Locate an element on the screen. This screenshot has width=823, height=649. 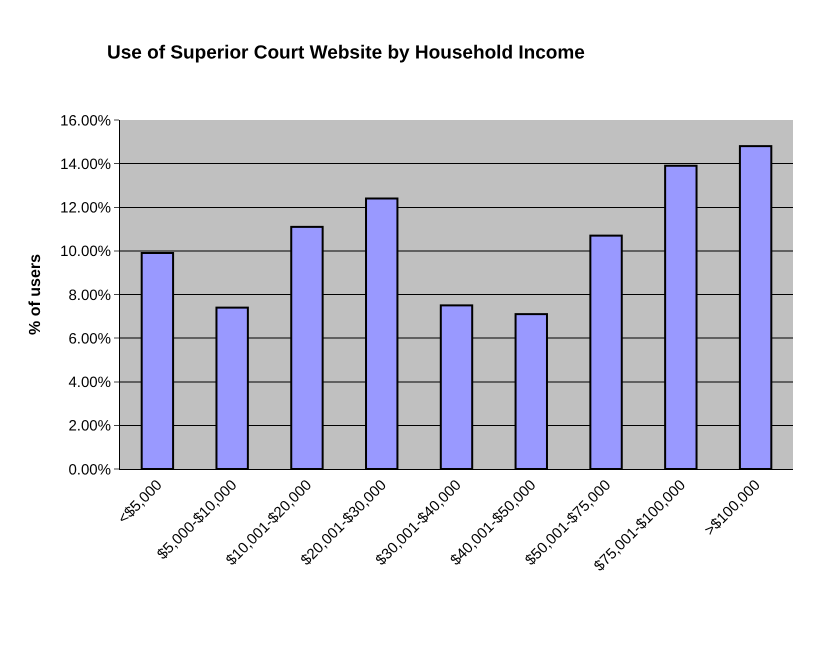
y-tick-label: 2.00% is located at coordinates (89, 426).